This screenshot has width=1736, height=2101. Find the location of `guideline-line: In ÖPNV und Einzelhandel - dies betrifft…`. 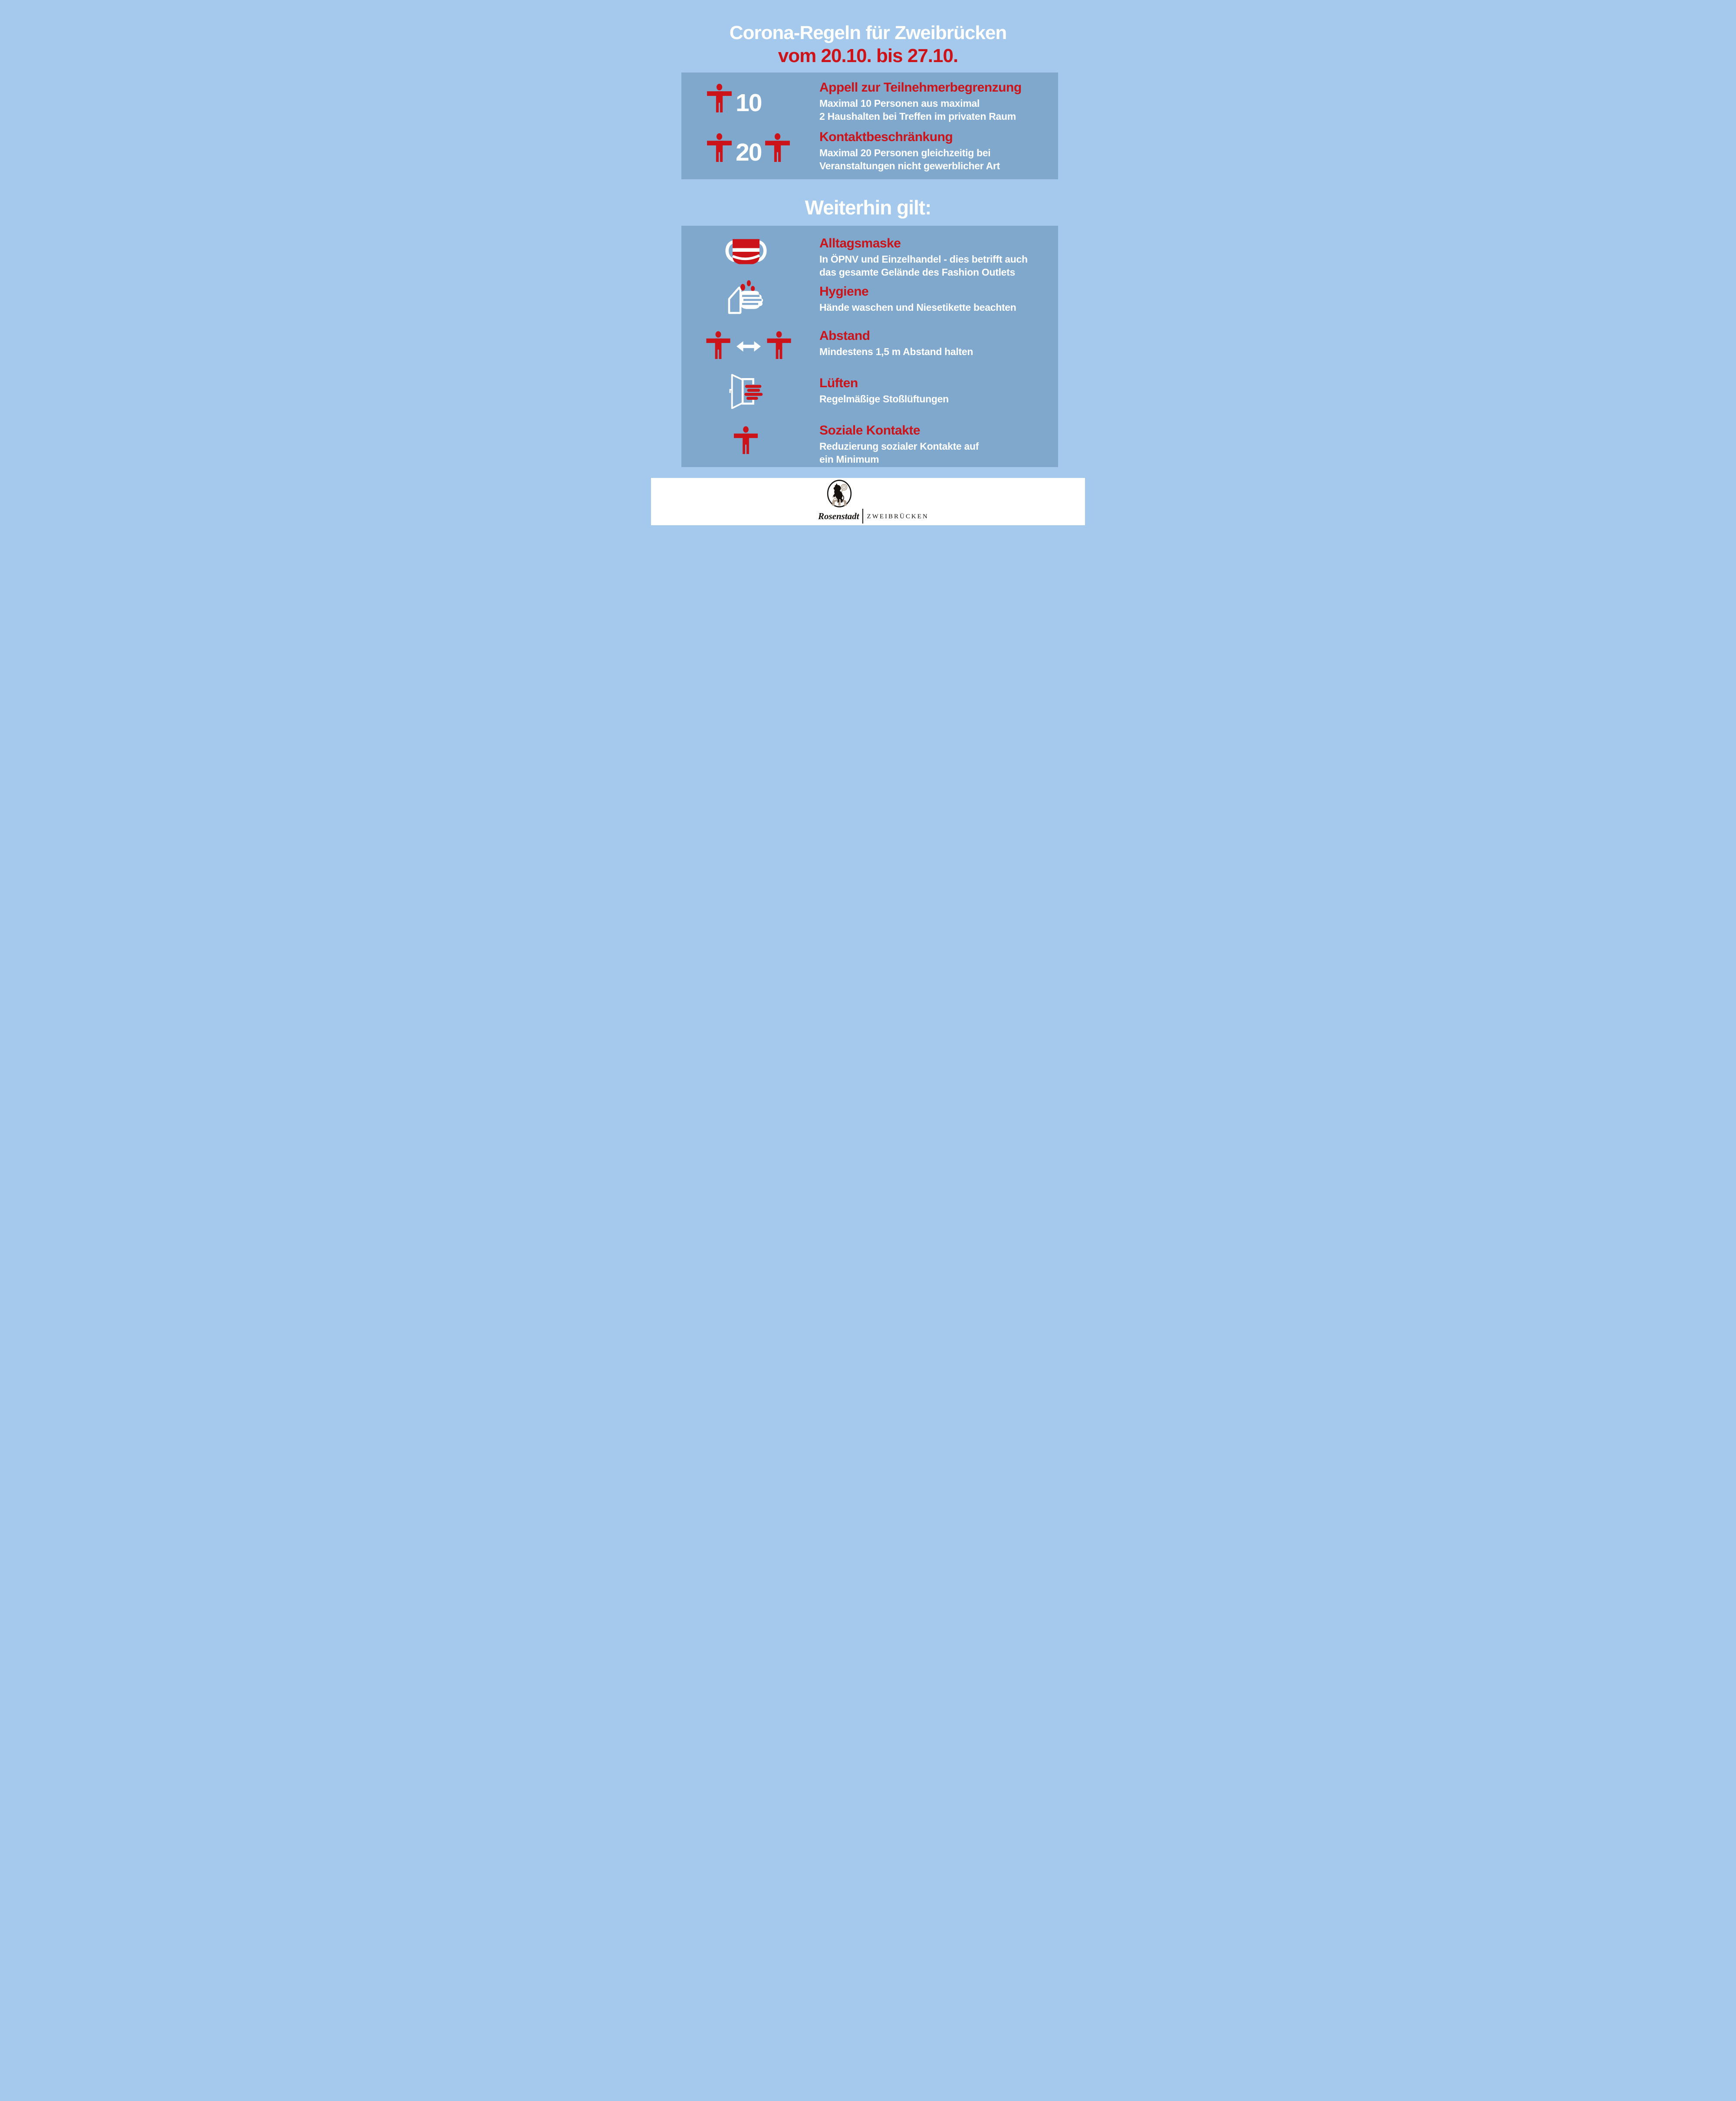

guideline-line: In ÖPNV und Einzelhandel - dies betrifft… is located at coordinates (923, 260).